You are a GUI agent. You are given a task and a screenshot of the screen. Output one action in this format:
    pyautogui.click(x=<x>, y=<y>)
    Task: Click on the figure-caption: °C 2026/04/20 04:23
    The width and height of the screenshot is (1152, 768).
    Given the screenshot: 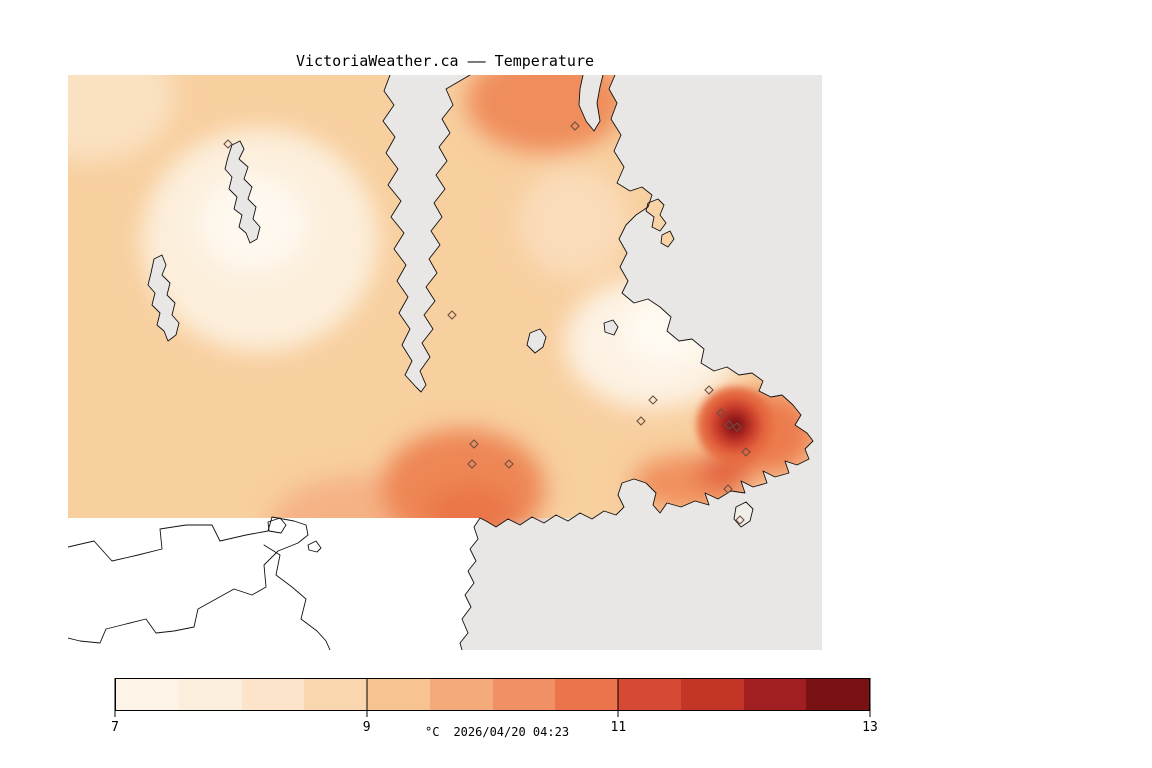 What is the action you would take?
    pyautogui.click(x=497, y=732)
    